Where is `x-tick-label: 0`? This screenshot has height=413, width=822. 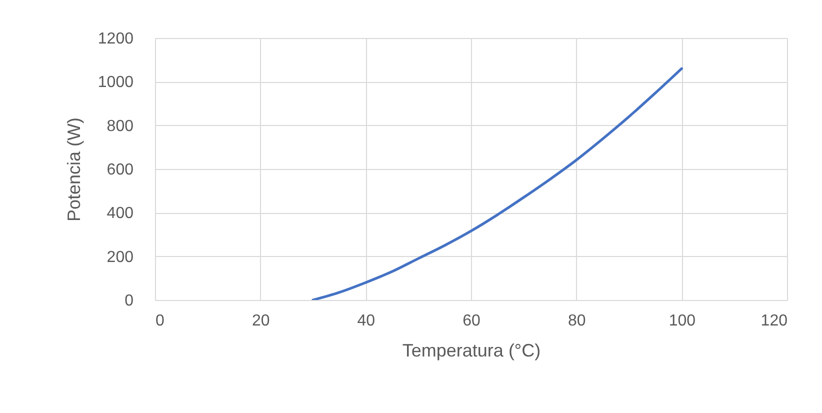 x-tick-label: 0 is located at coordinates (160, 321).